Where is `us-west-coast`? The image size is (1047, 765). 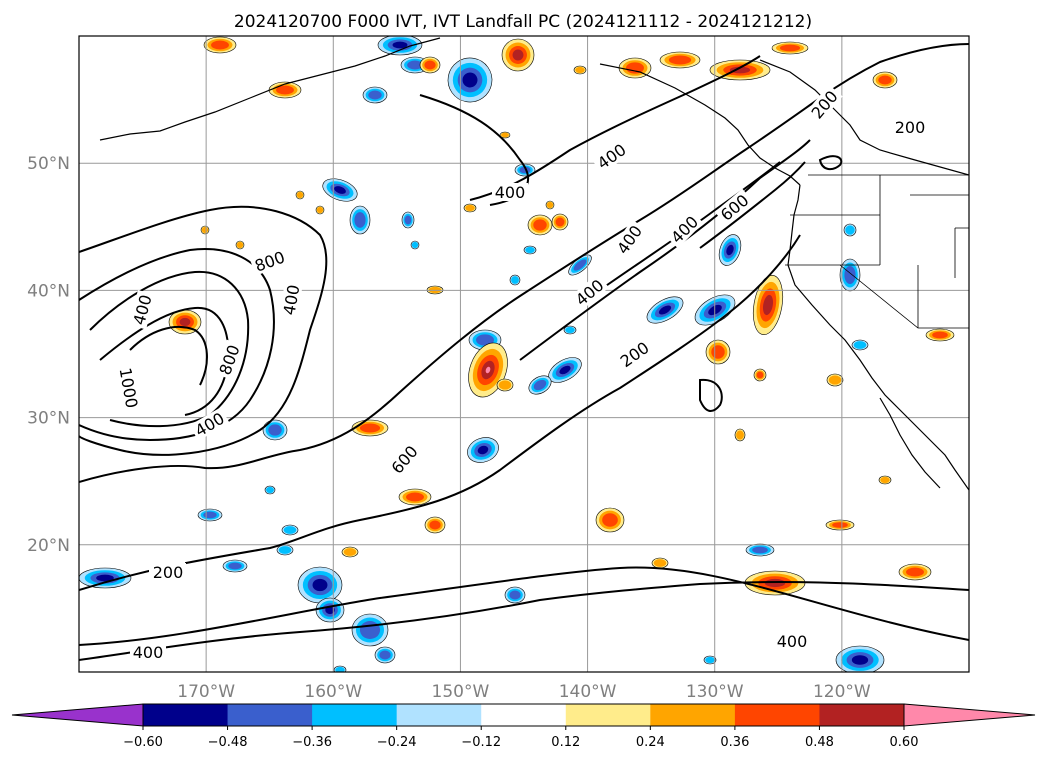 us-west-coast is located at coordinates (878, 337).